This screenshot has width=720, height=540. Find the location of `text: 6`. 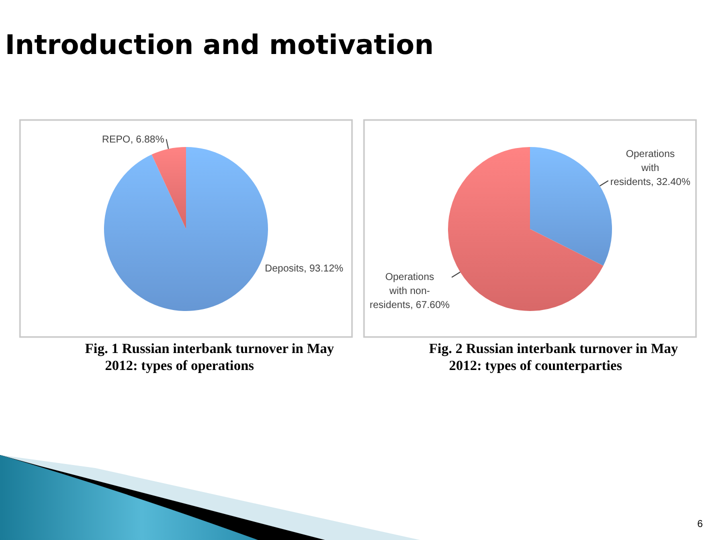

text: 6 is located at coordinates (700, 524).